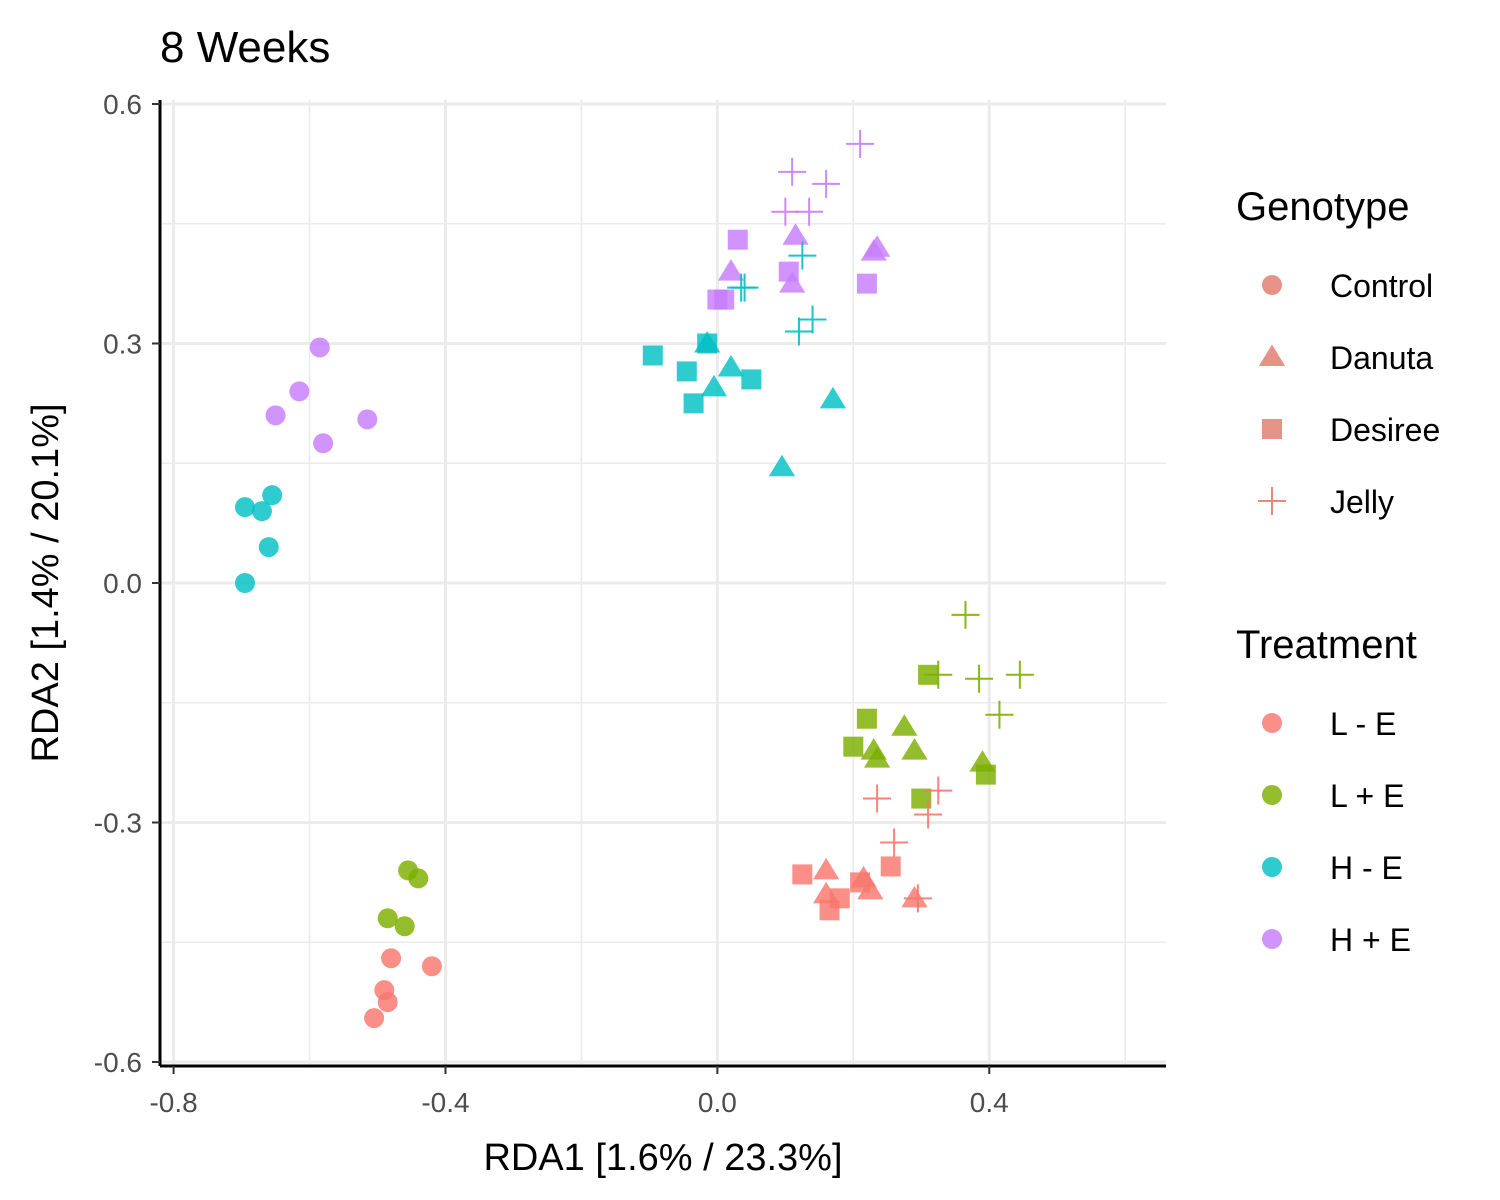  What do you see at coordinates (173, 1102) in the screenshot?
I see `x-tick-label: -0.8` at bounding box center [173, 1102].